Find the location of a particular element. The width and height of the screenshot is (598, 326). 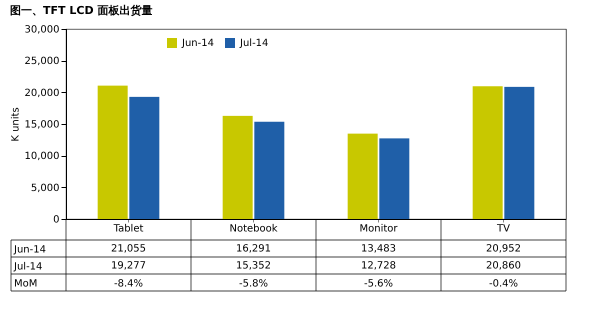

text: -8.4% is located at coordinates (129, 284).